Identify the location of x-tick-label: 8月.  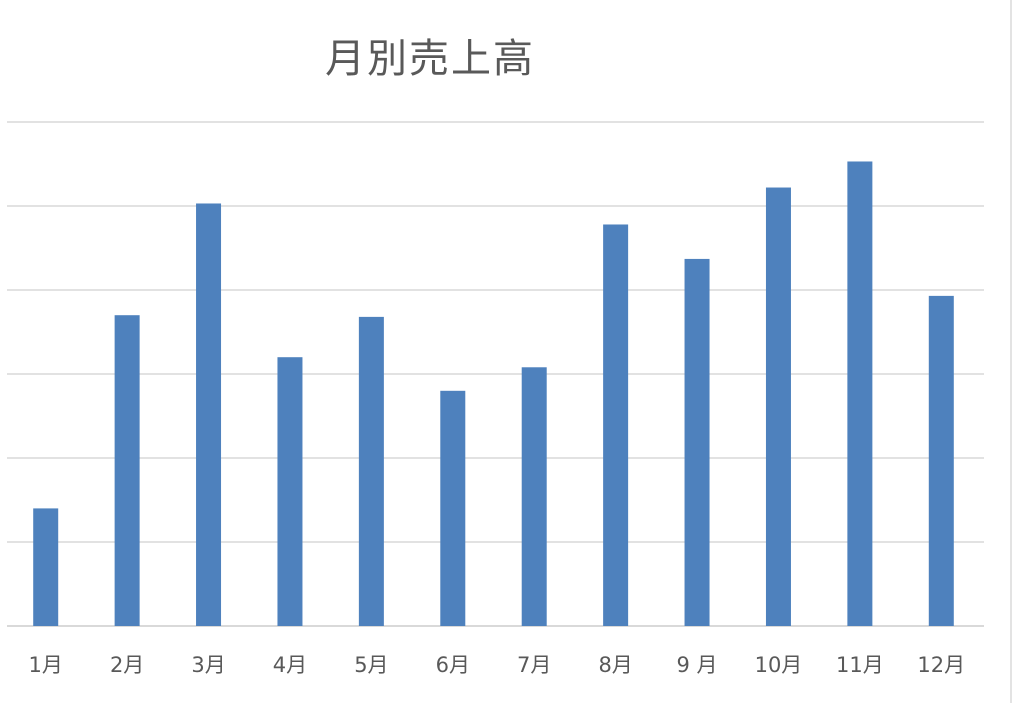
(615, 665).